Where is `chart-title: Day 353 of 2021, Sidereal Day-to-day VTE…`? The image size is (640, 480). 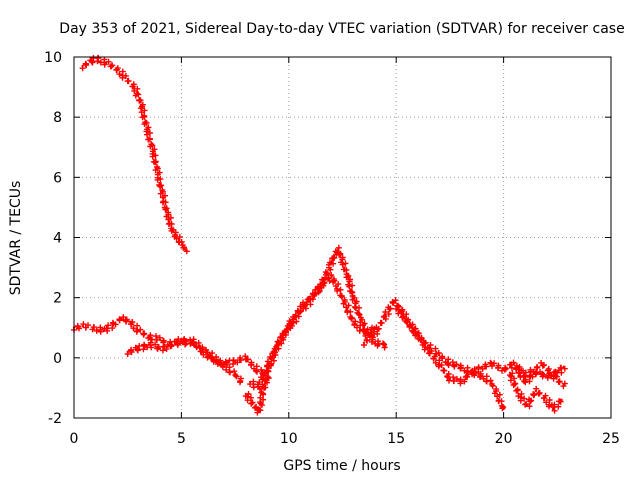 chart-title: Day 353 of 2021, Sidereal Day-to-day VTE… is located at coordinates (341, 29).